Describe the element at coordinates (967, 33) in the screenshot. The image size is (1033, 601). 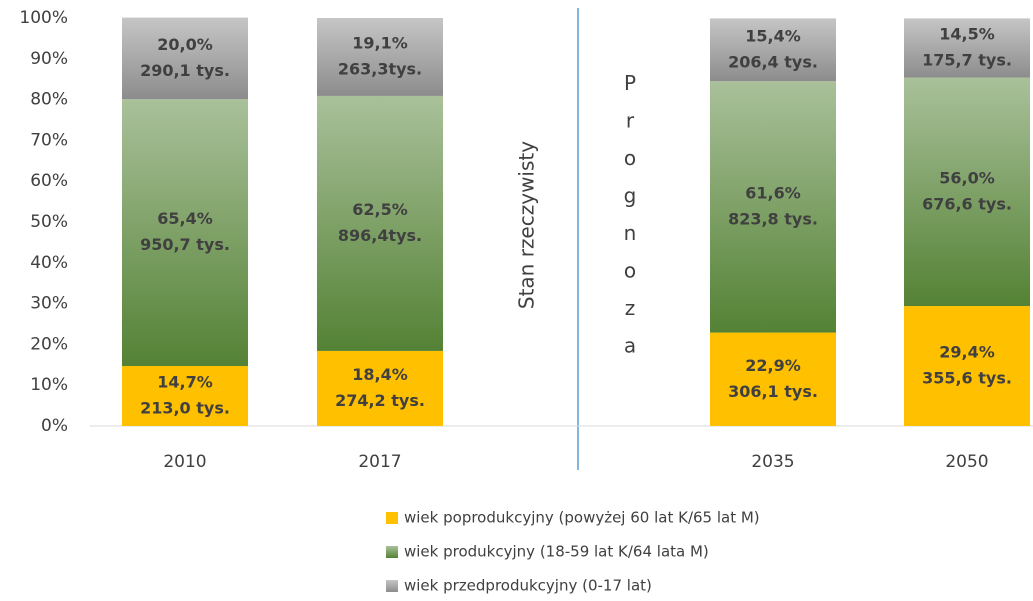
I see `value-label: 14,5%` at that location.